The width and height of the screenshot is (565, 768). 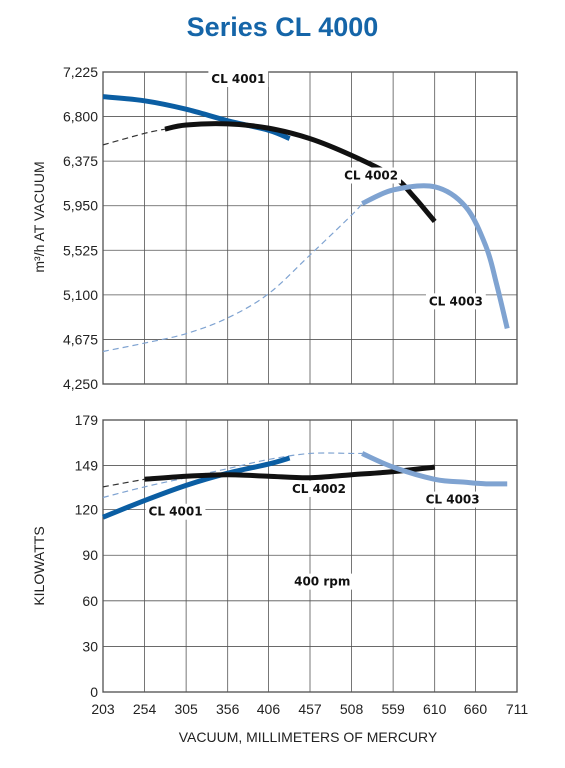 I want to click on y-tick-label: 6,375, so click(x=80, y=161).